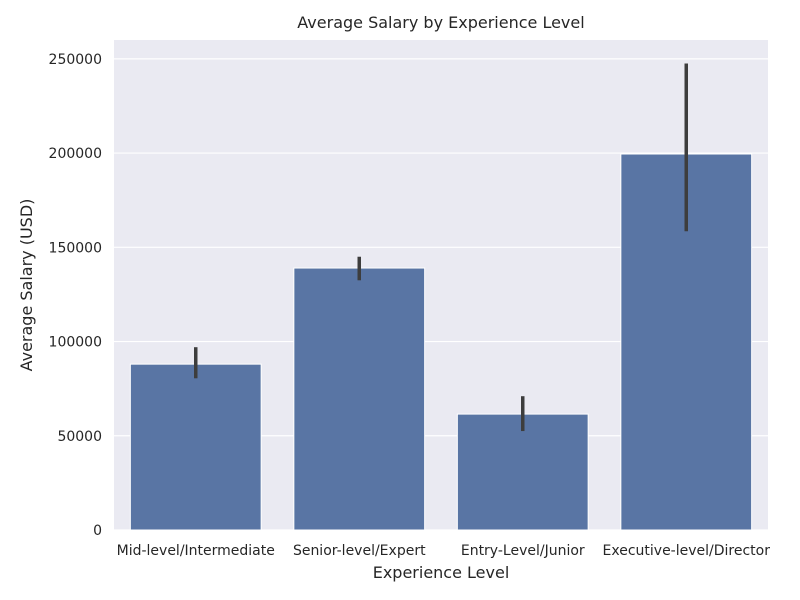 This screenshot has height=600, width=800. Describe the element at coordinates (75, 60) in the screenshot. I see `y-tick-label: 250000` at that location.